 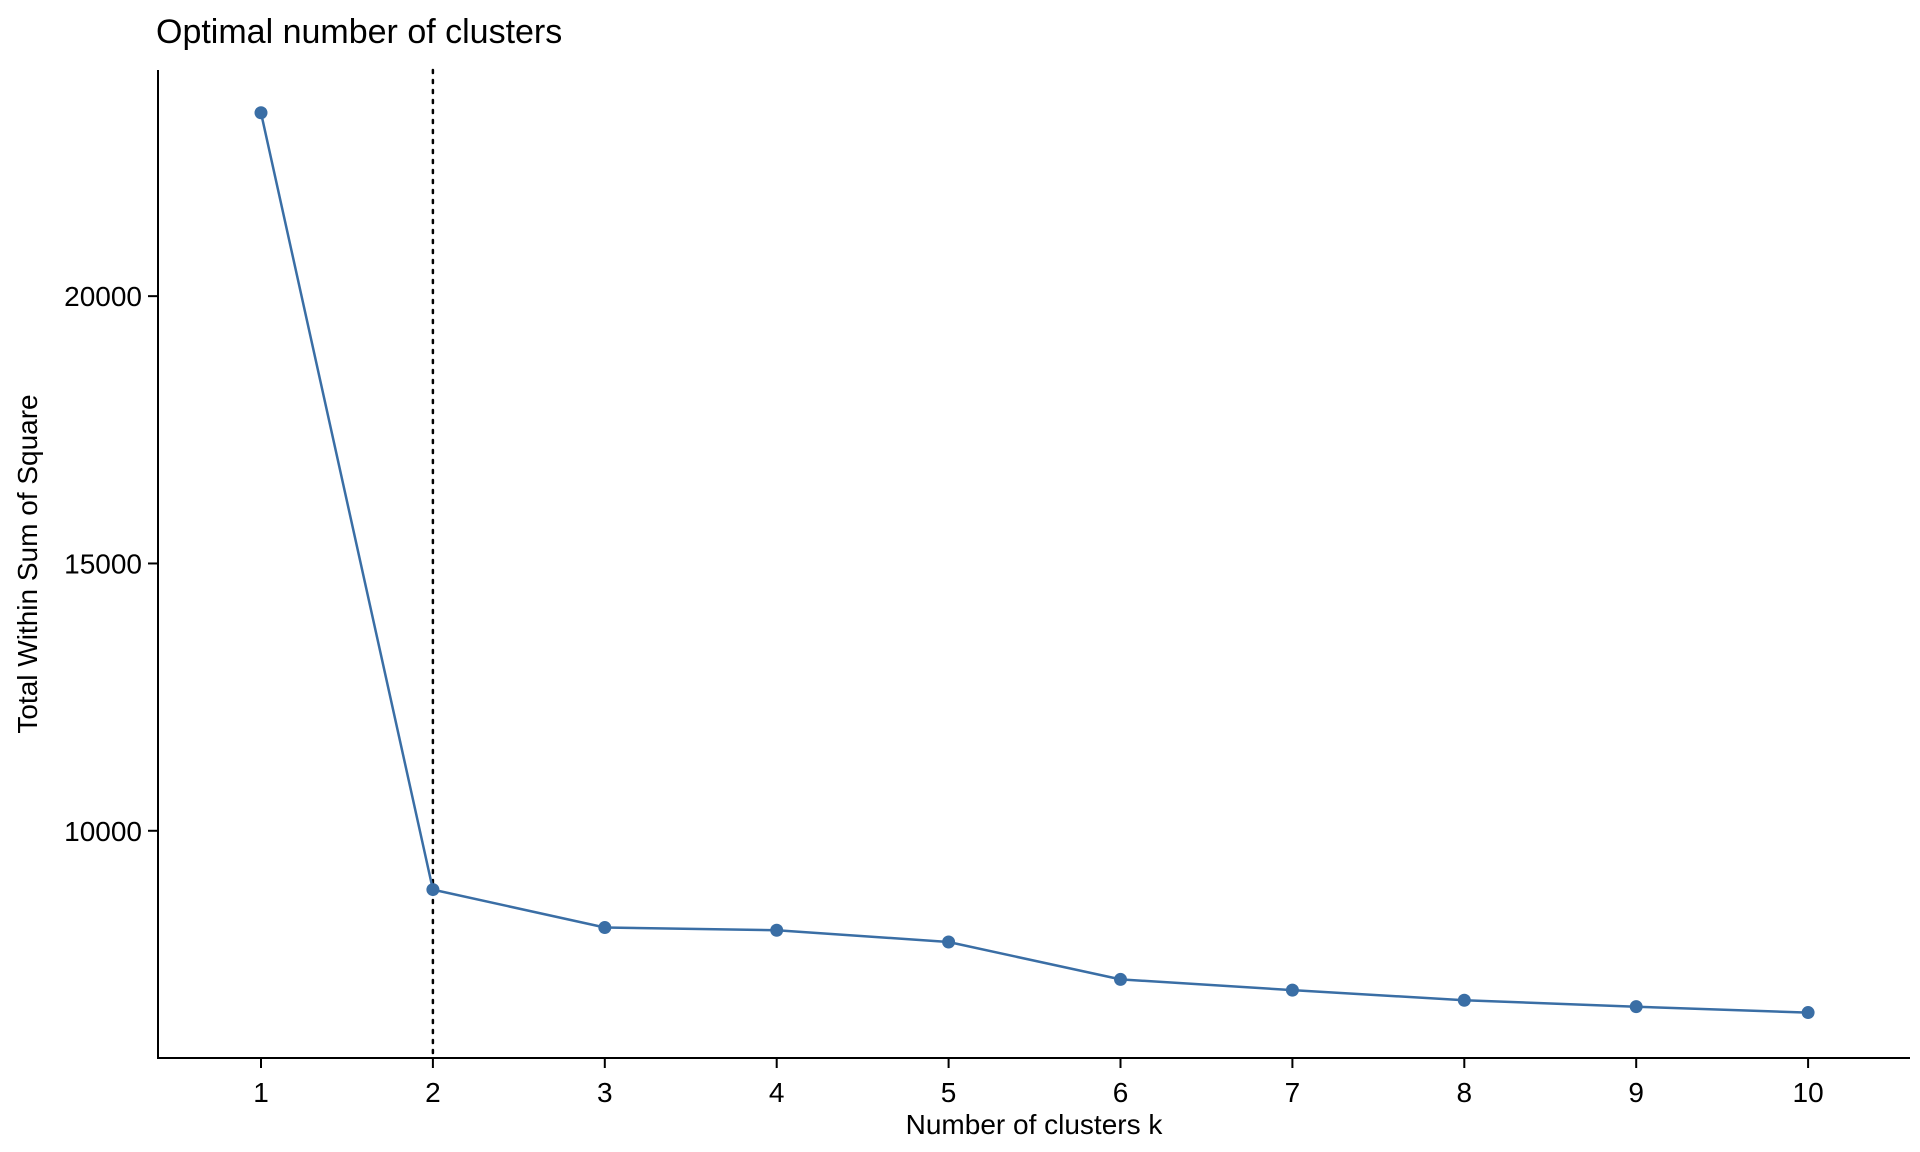 I want to click on x-tick-label: 9, so click(x=1636, y=1092).